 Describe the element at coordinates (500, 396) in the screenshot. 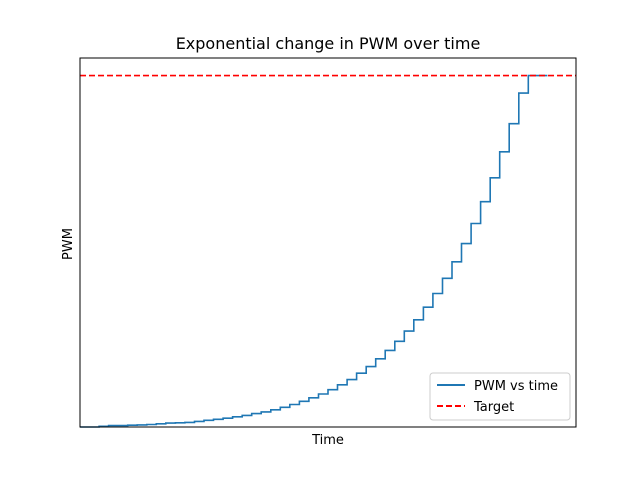

I see `legend: PWM vs time Target` at that location.